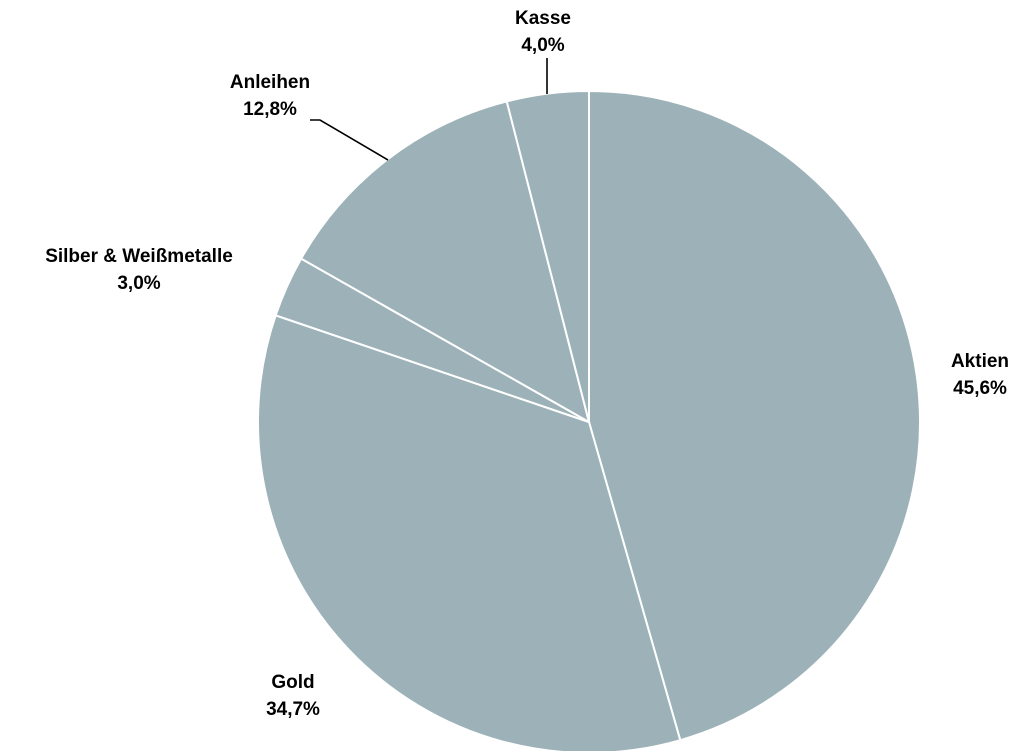 The image size is (1020, 751). I want to click on slice-value-kasse: 4,0%, so click(542, 45).